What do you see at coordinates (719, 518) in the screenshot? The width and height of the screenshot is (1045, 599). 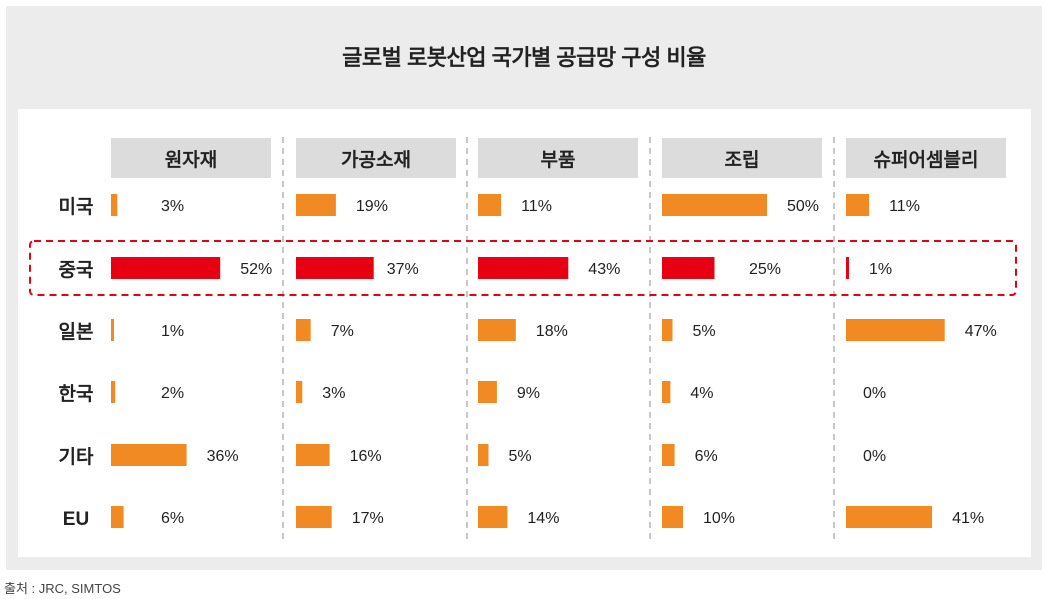 I see `value-label-4-6: 10%` at bounding box center [719, 518].